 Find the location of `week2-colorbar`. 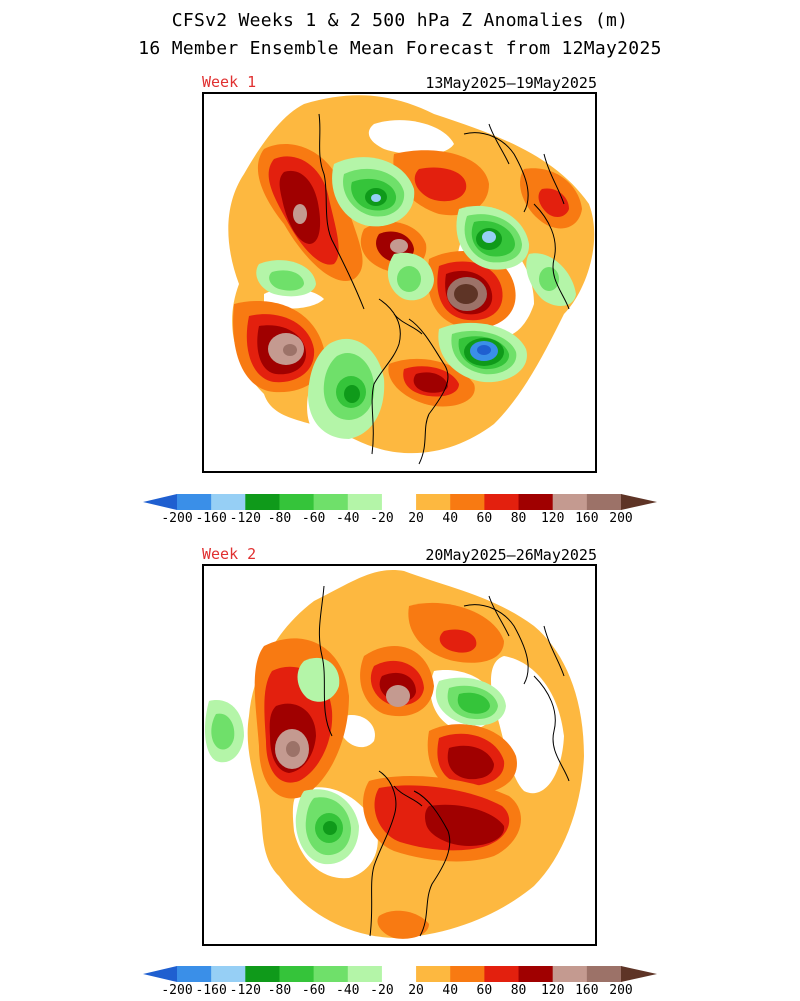

week2-colorbar is located at coordinates (400, 974).